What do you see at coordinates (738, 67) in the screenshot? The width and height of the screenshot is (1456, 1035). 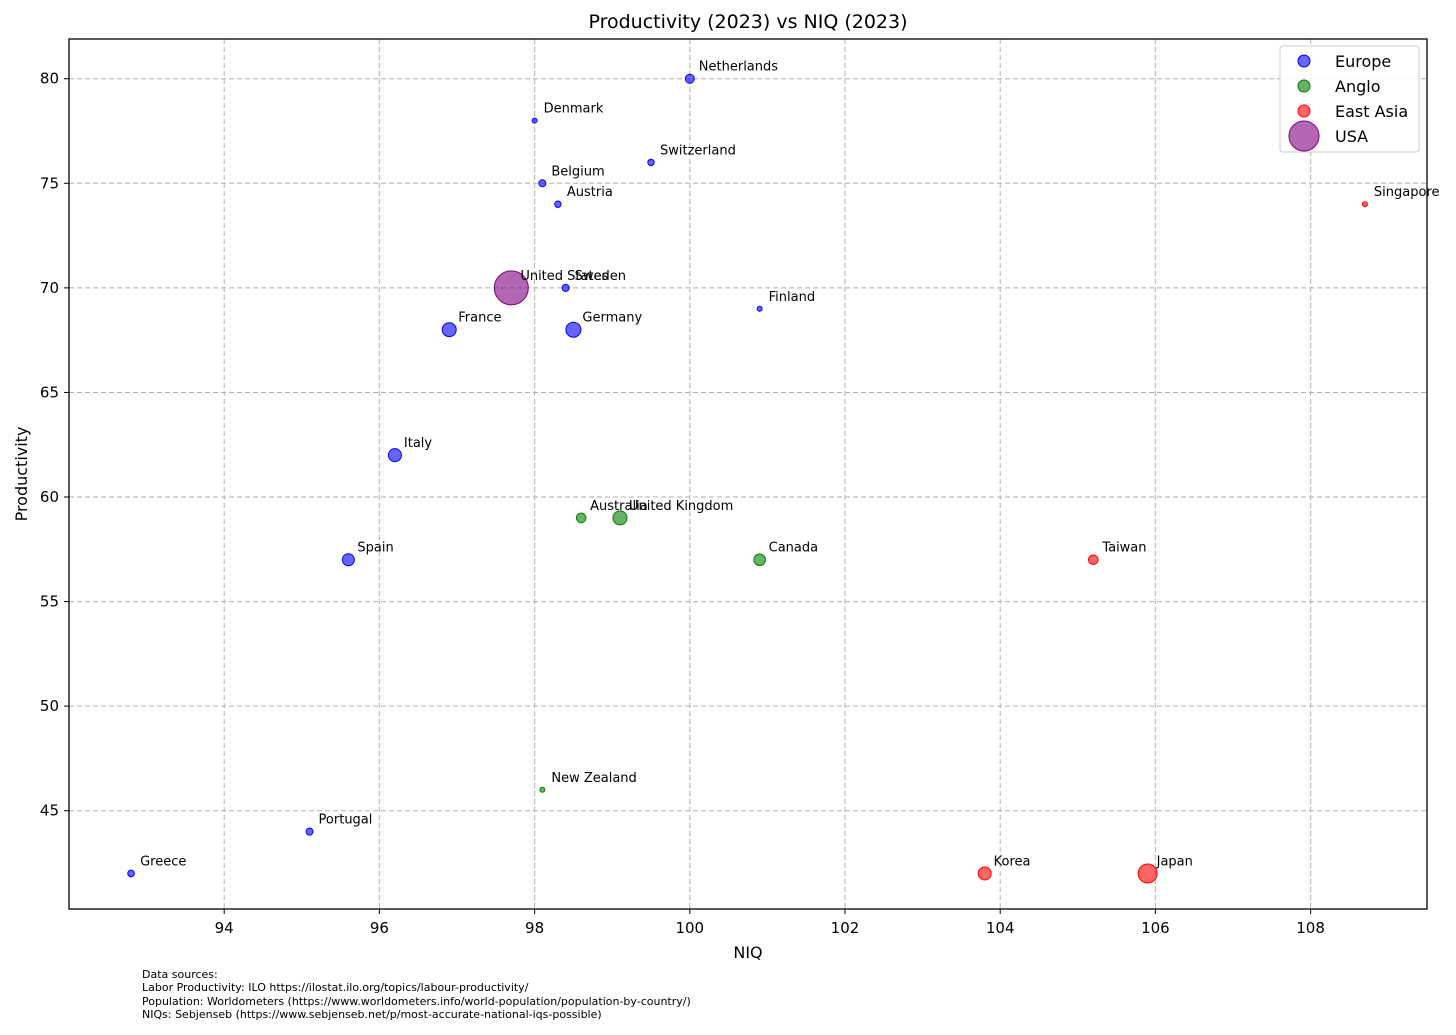 I see `data-label: Netherlands` at bounding box center [738, 67].